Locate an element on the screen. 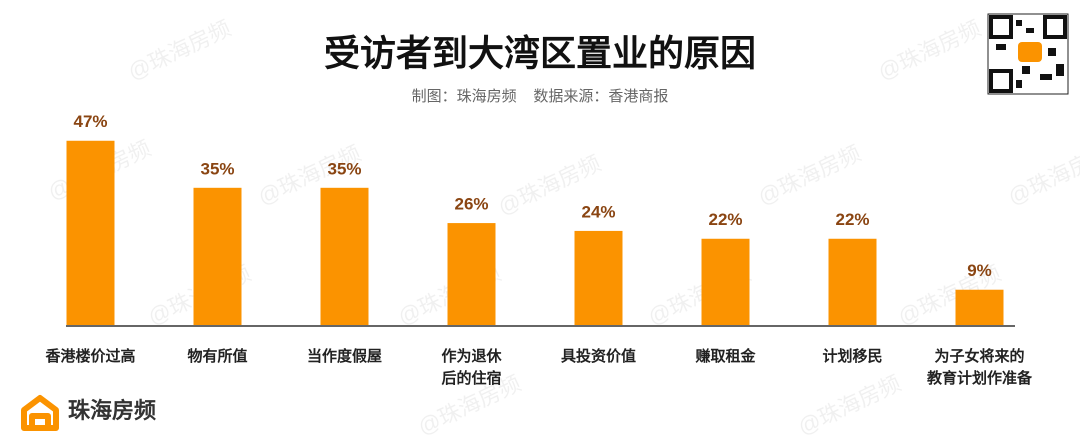  x-tick-label: 具投资价值 is located at coordinates (598, 356).